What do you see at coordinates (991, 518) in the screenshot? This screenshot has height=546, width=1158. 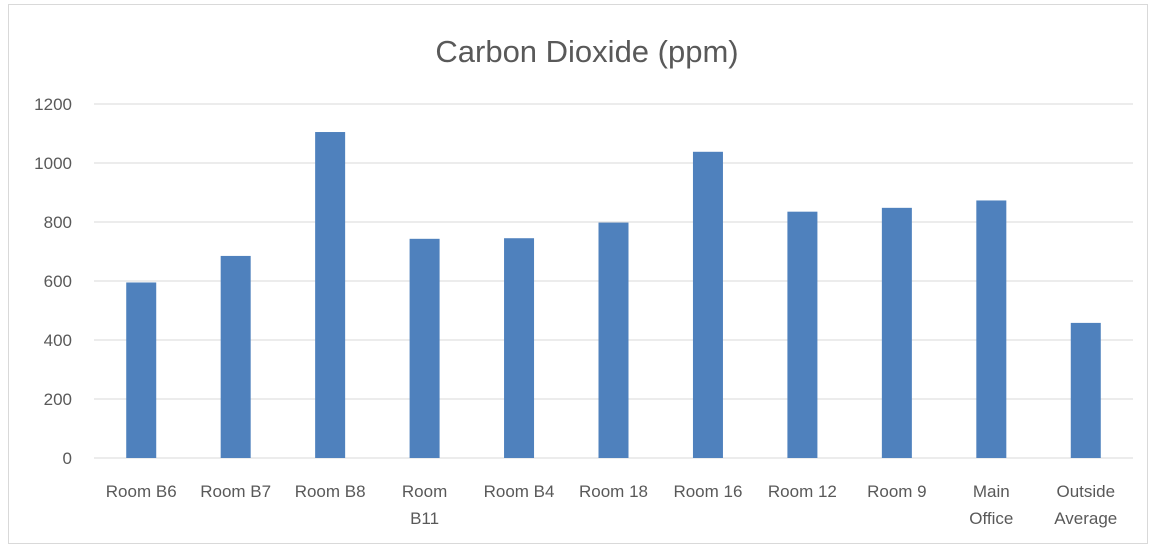 I see `x-tick-label: Office` at bounding box center [991, 518].